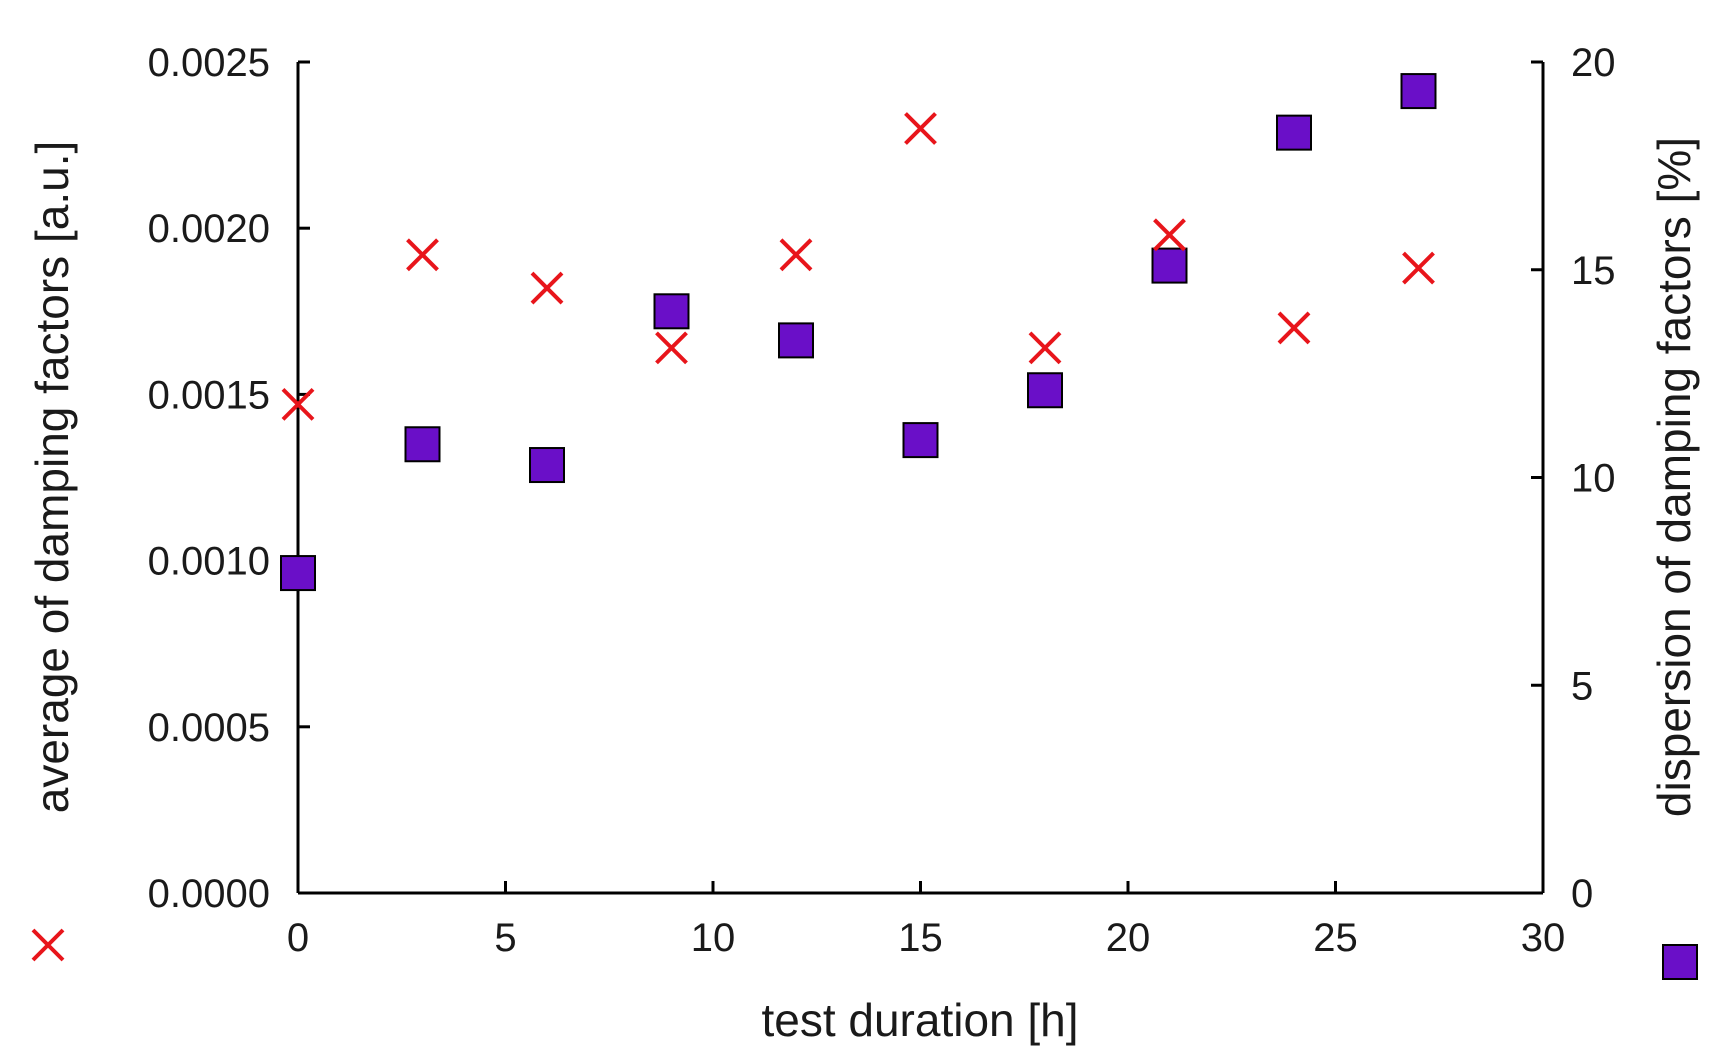 The image size is (1724, 1062). Describe the element at coordinates (1128, 938) in the screenshot. I see `x-tick-label: 20` at that location.